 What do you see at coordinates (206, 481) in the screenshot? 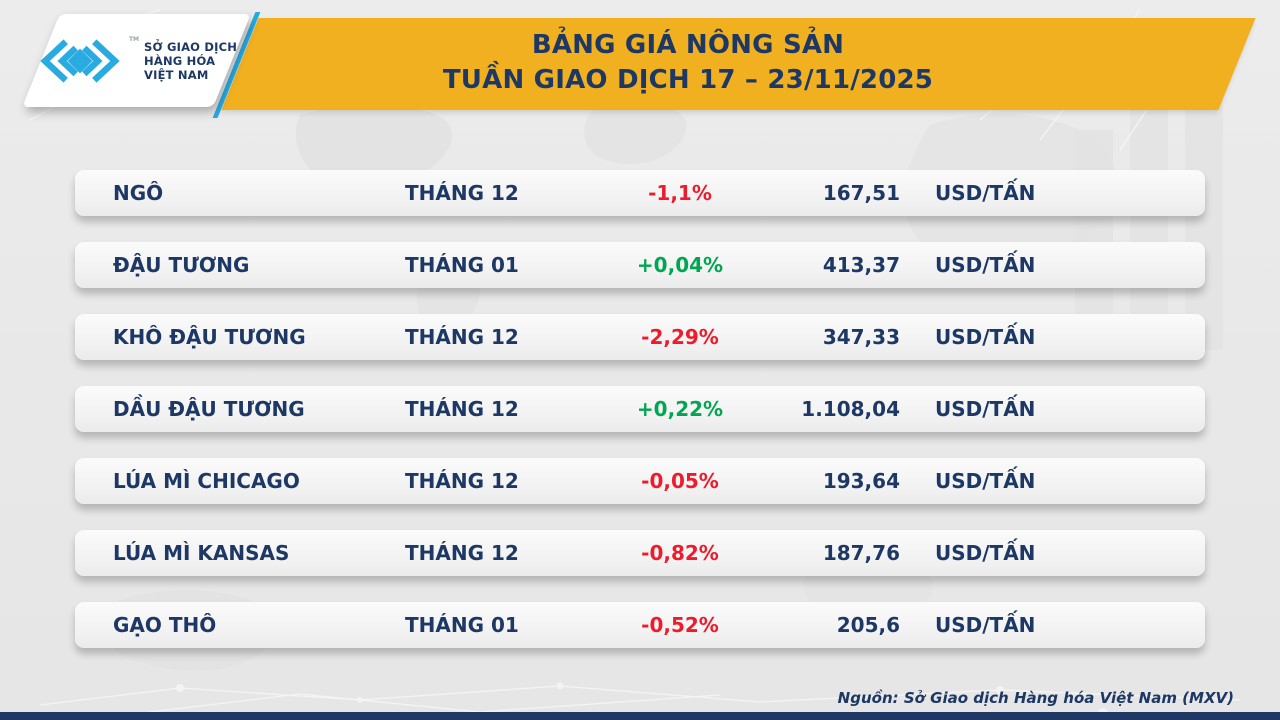
I see `commodity-name: LÚA MÌ CHICAGO` at bounding box center [206, 481].